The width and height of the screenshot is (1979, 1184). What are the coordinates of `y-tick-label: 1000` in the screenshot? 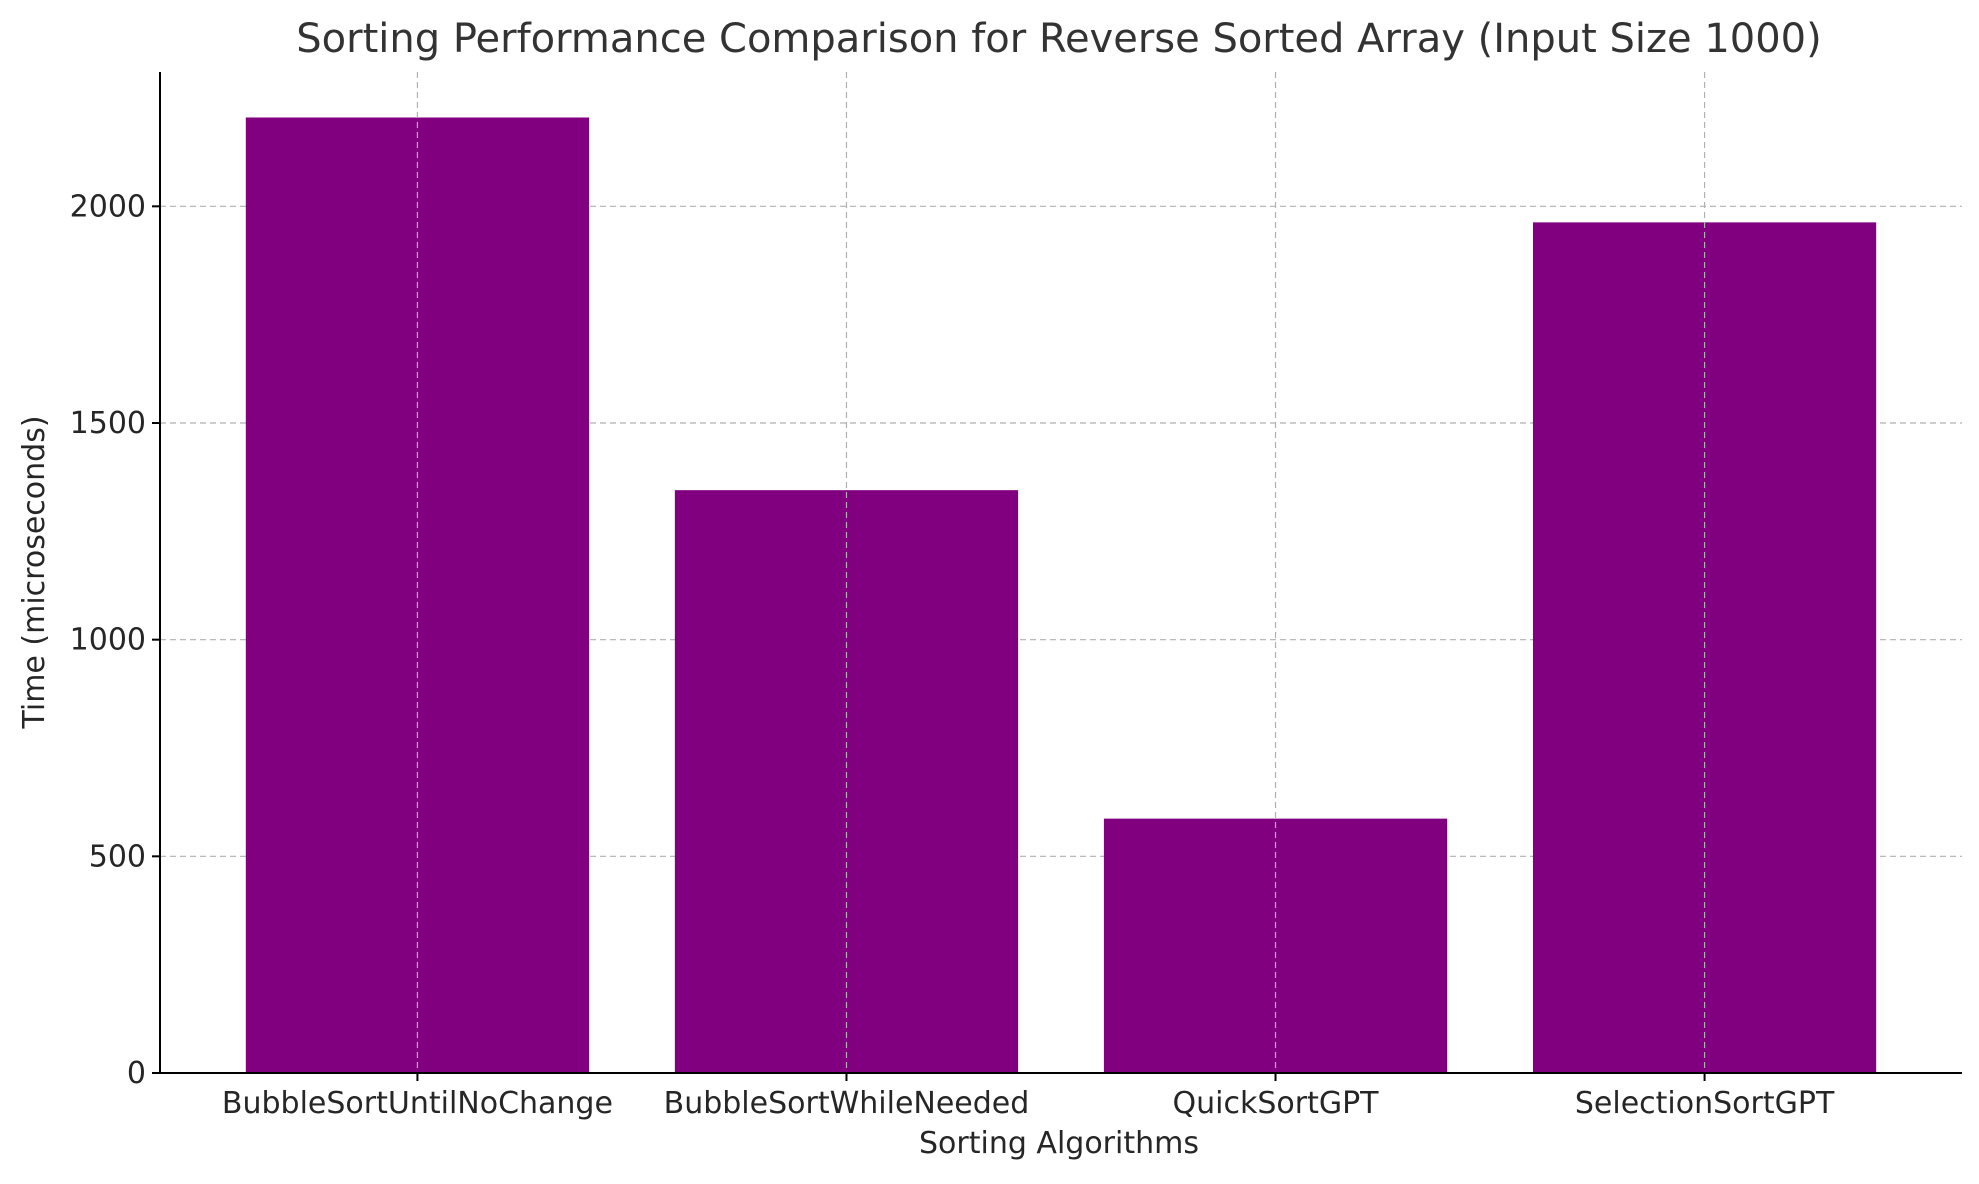 It's located at (108, 640).